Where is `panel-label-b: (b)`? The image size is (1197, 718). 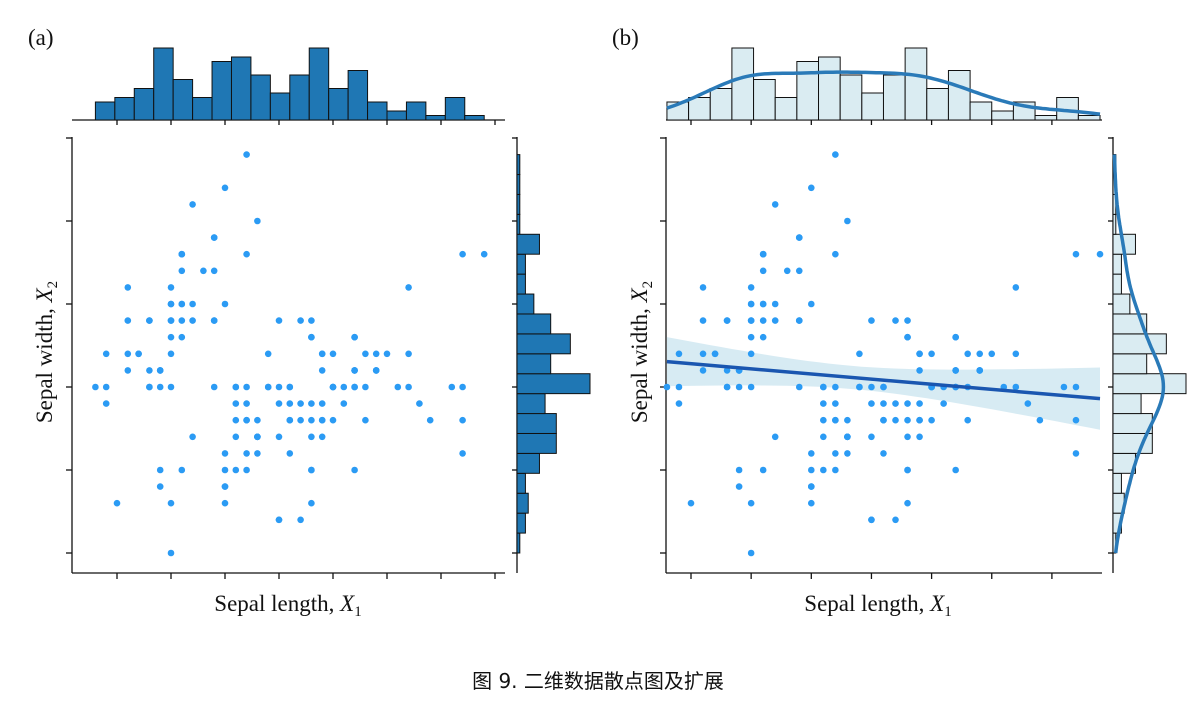 panel-label-b: (b) is located at coordinates (625, 37).